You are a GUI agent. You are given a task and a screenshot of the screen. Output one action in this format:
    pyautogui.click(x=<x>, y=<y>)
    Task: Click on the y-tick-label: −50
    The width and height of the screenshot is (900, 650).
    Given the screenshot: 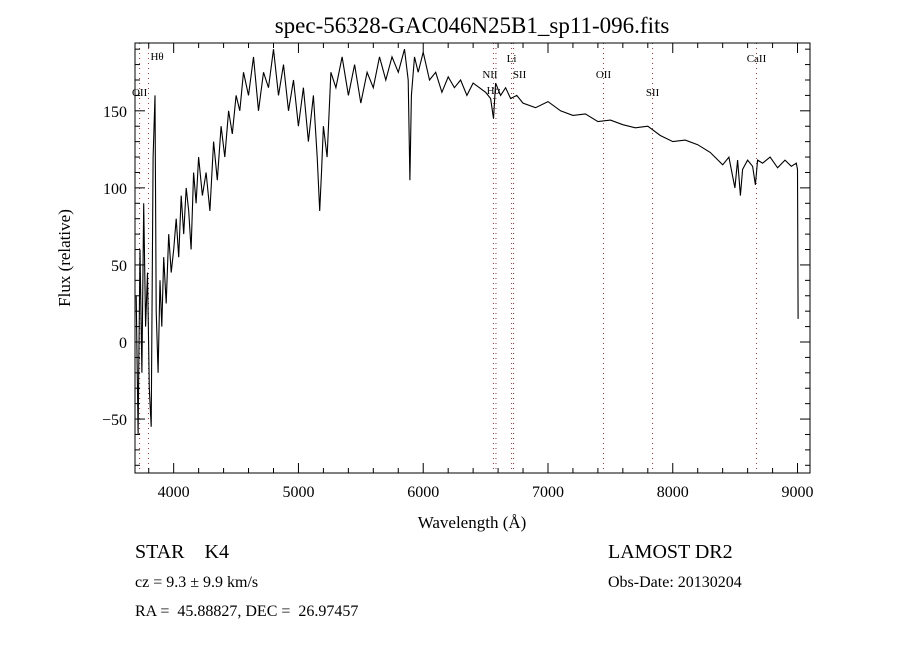 What is the action you would take?
    pyautogui.click(x=114, y=420)
    